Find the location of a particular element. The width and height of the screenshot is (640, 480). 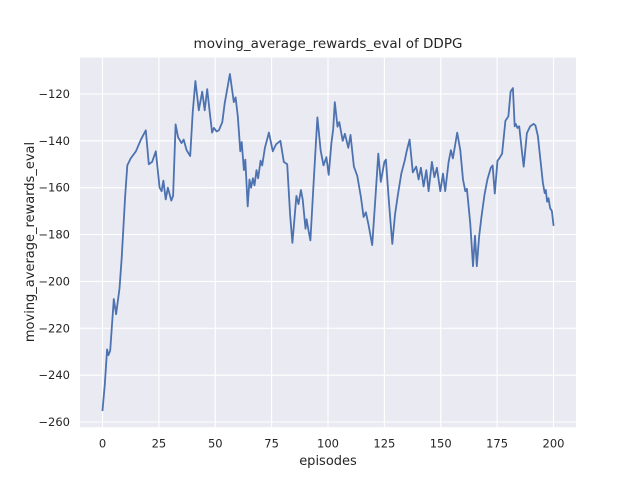

x-tick-label: 100 is located at coordinates (328, 444).